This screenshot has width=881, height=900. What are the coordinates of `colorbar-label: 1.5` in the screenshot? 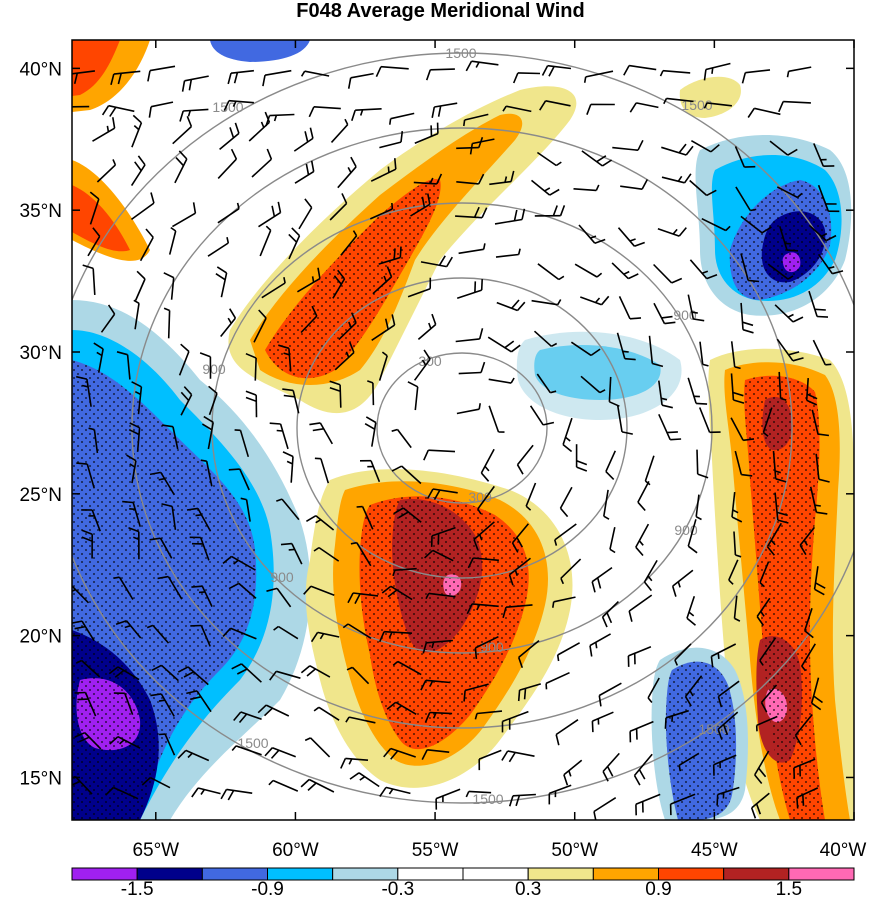 It's located at (789, 889).